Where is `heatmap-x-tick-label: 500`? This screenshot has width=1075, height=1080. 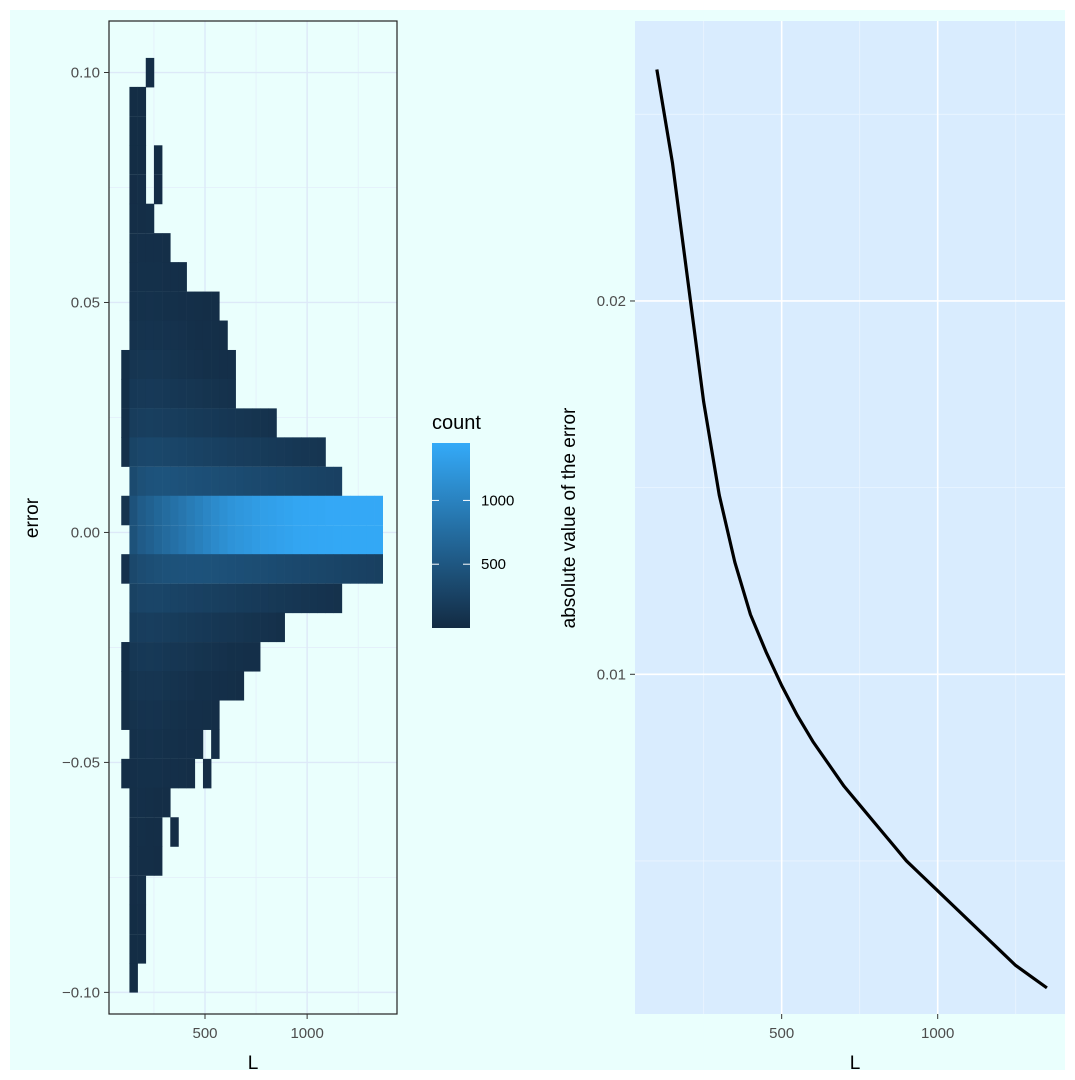 heatmap-x-tick-label: 500 is located at coordinates (204, 1033).